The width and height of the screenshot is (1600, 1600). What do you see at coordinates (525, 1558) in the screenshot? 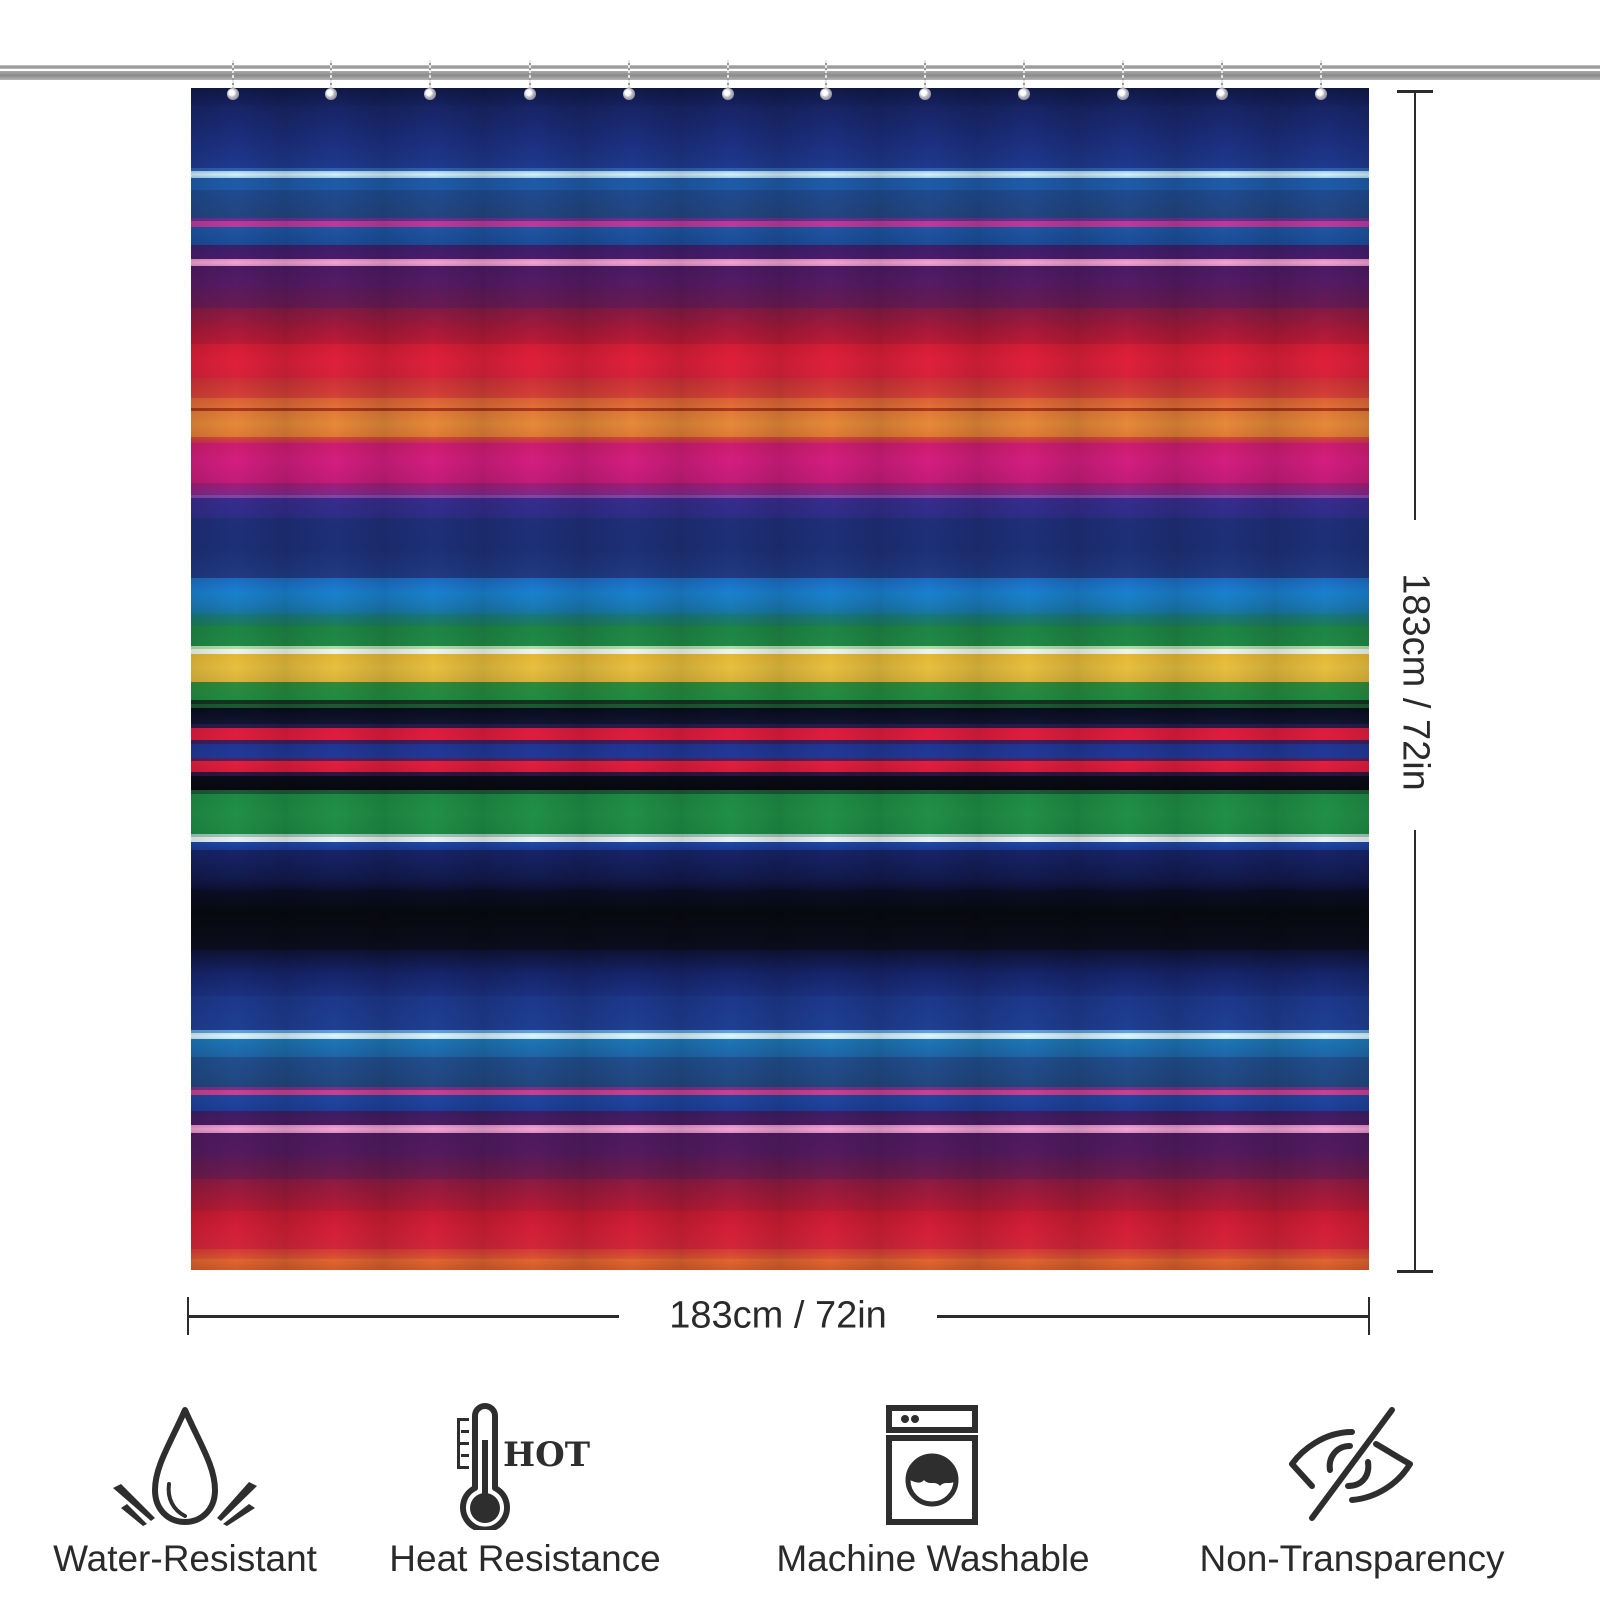
I see `feature-label: Heat Resistance` at bounding box center [525, 1558].